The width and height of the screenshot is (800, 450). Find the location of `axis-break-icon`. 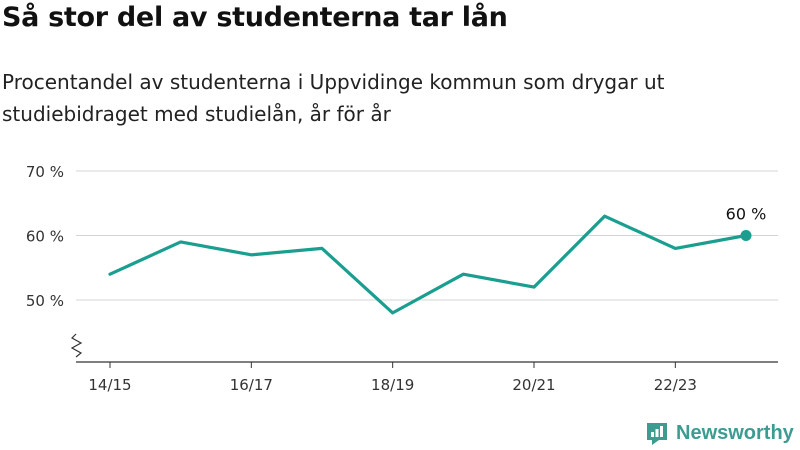

axis-break-icon is located at coordinates (76, 345).